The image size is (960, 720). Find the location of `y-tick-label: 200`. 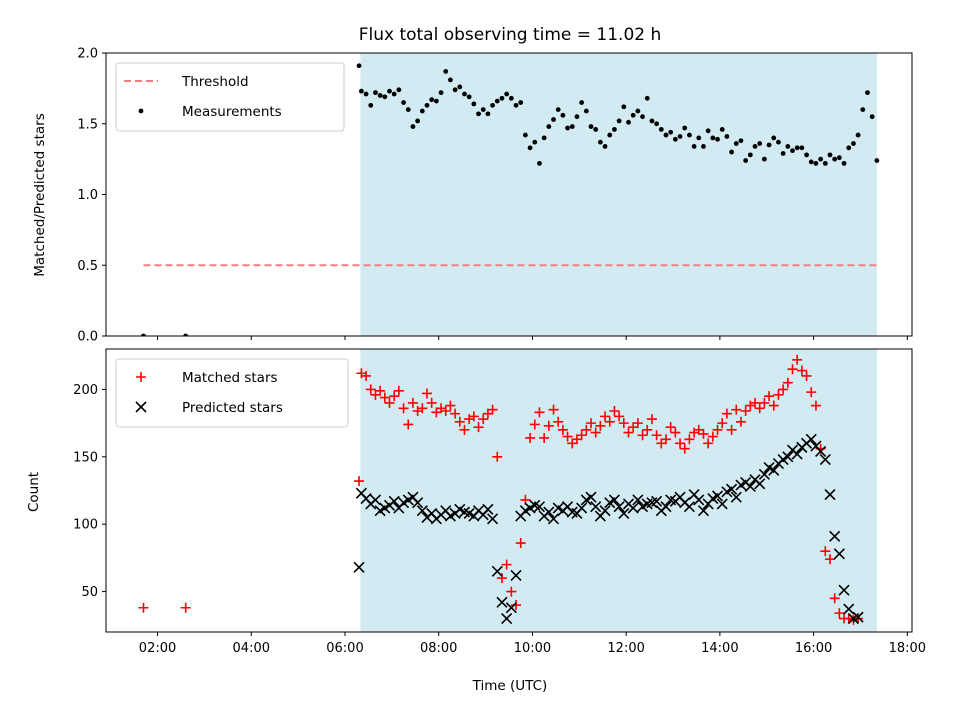

y-tick-label: 200 is located at coordinates (85, 390).